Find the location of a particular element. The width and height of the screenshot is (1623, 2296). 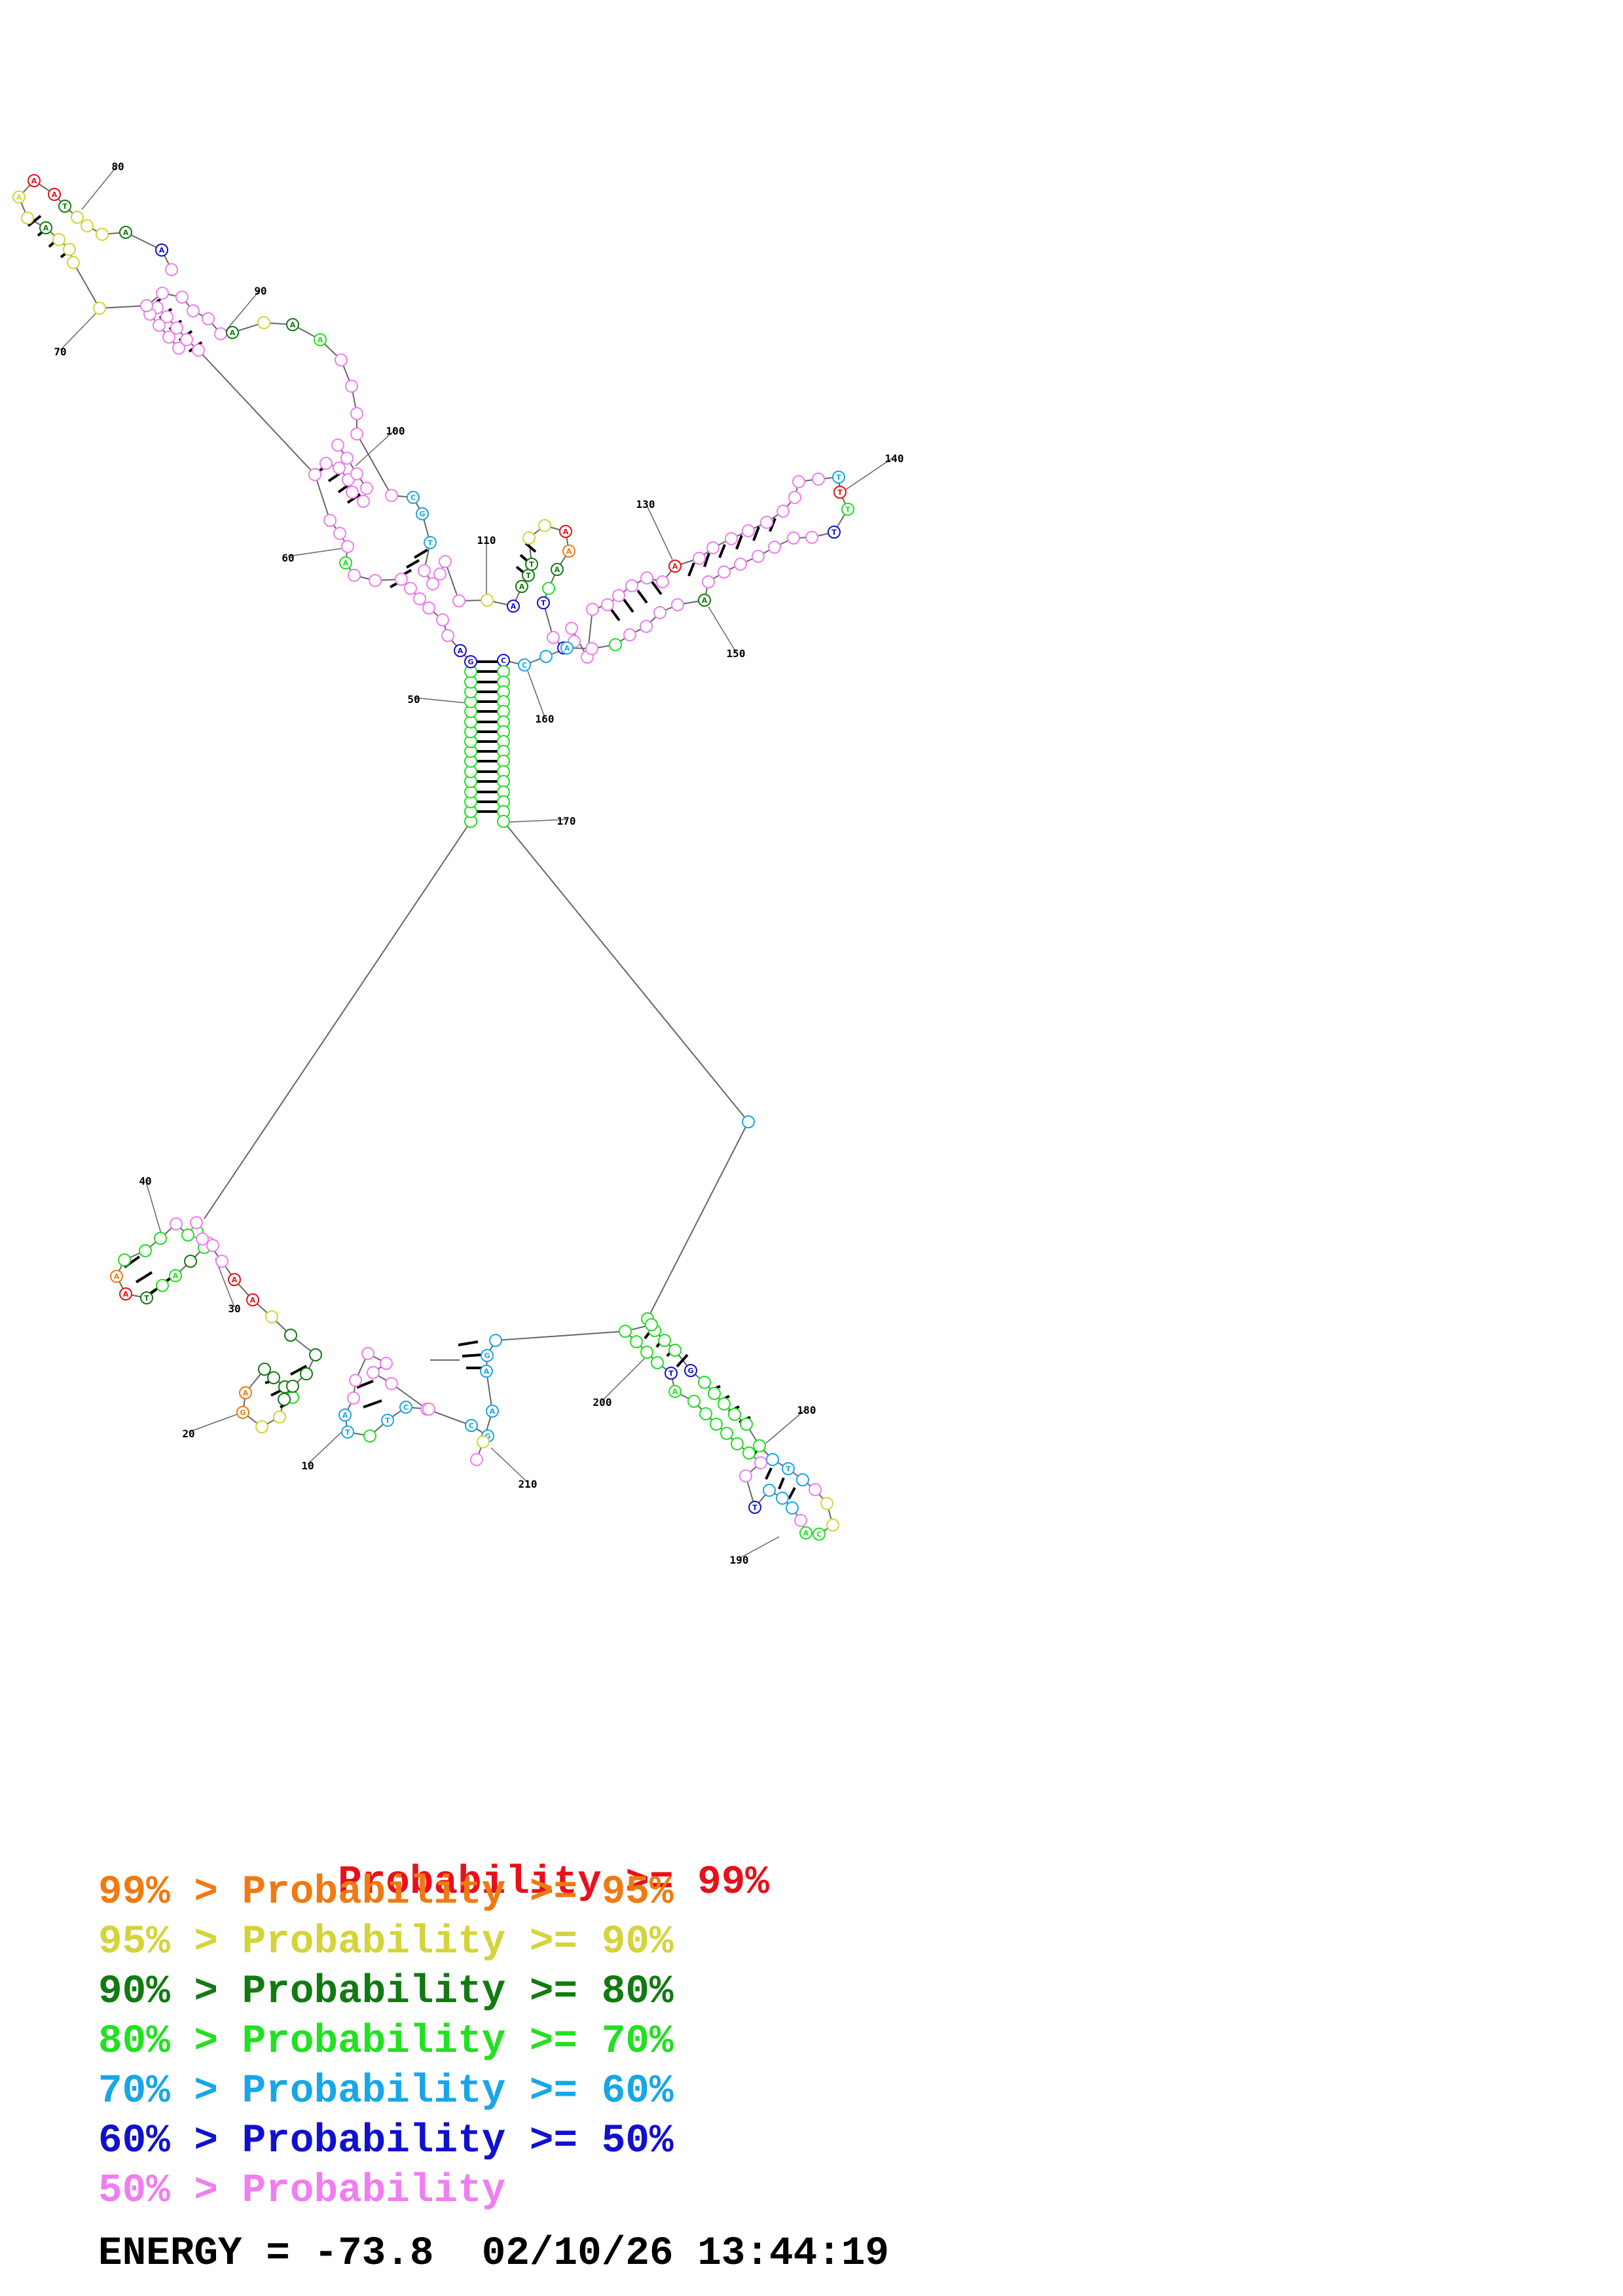

legend-line-p70: 80% > Probability >= 70% is located at coordinates (386, 2042).